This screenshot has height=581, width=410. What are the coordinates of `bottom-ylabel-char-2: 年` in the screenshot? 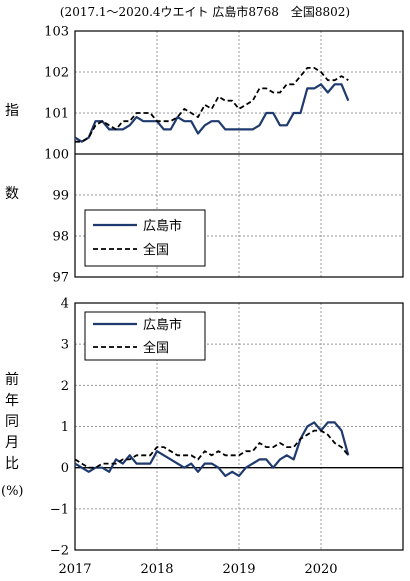 It's located at (12, 401).